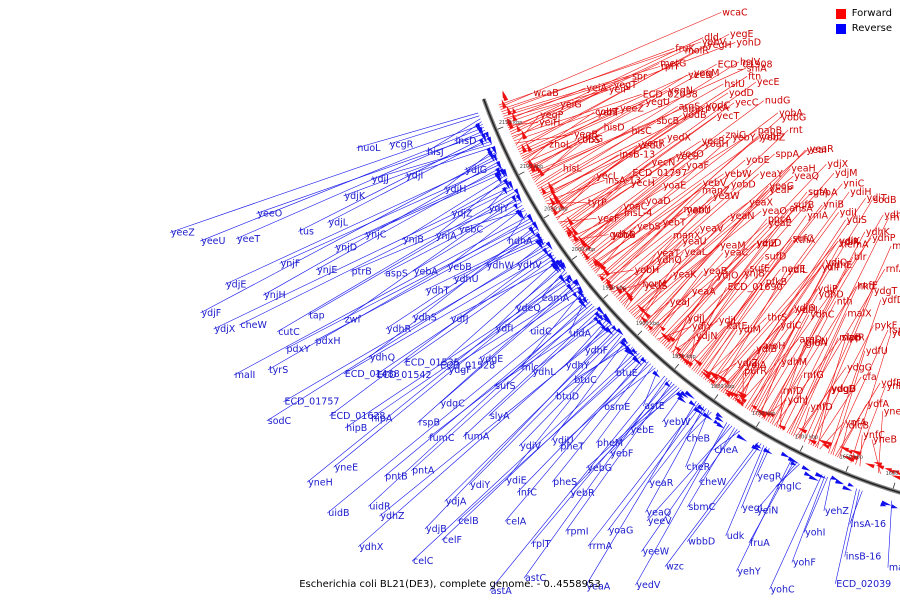  I want to click on forward-gene-label: sufE, so click(760, 269).